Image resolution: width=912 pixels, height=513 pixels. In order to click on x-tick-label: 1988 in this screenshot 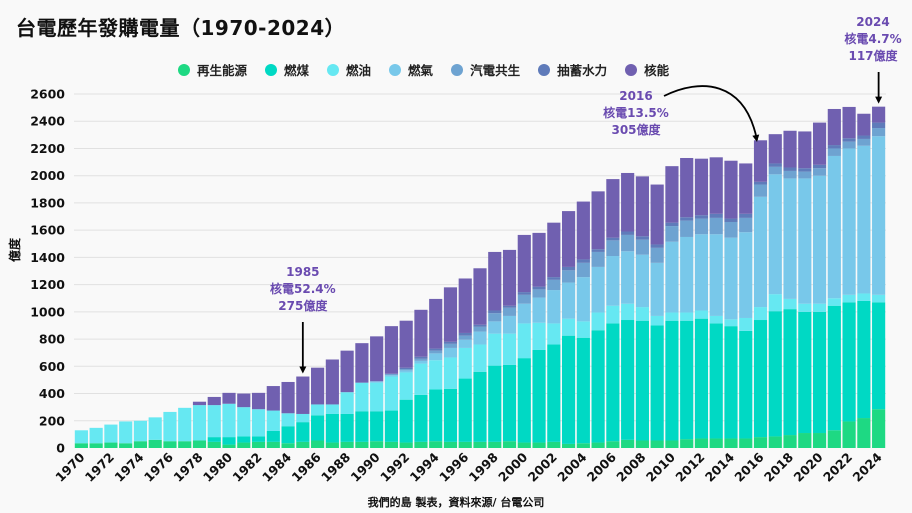, I will do `click(335, 467)`.